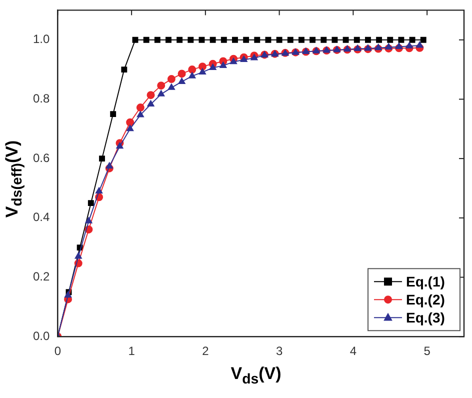 Image resolution: width=472 pixels, height=398 pixels. What do you see at coordinates (41, 277) in the screenshot?
I see `y-tick-label: 0.2` at bounding box center [41, 277].